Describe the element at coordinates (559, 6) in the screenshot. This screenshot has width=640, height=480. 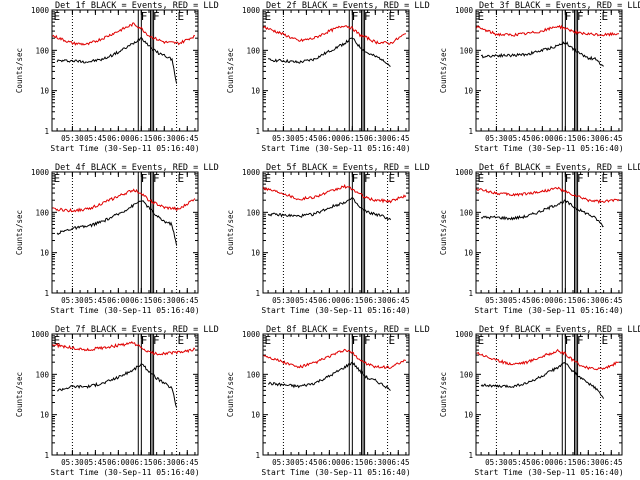
I see `panel-title: Det 3f BLACK = Events, RED = LLD` at that location.